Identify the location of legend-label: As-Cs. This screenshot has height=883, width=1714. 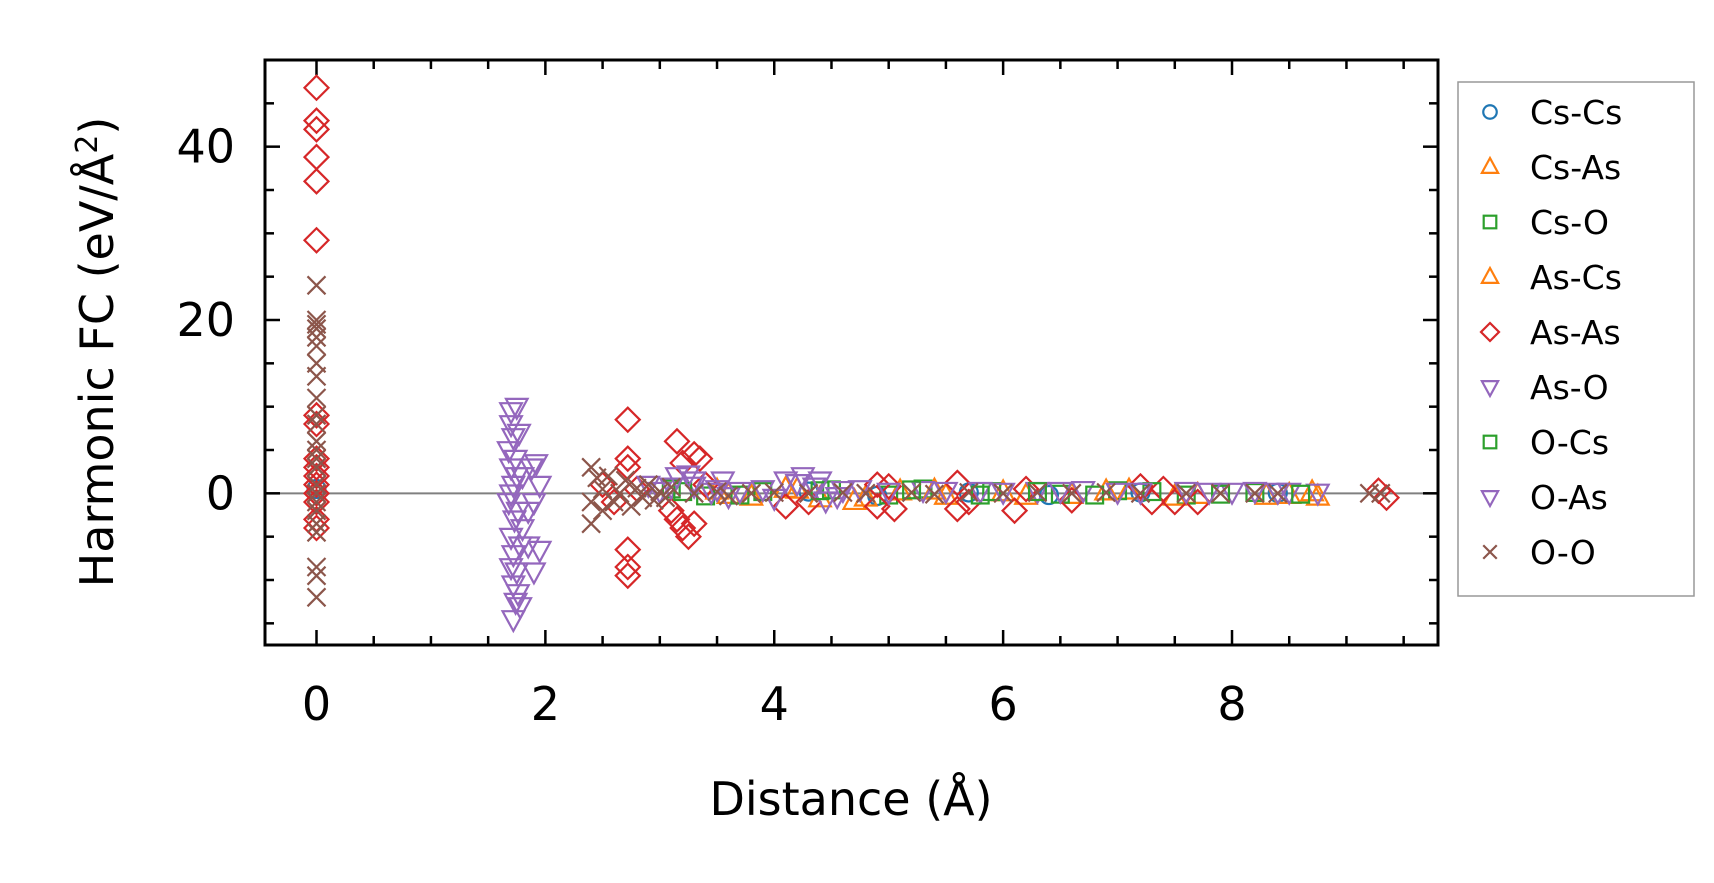
(1576, 277).